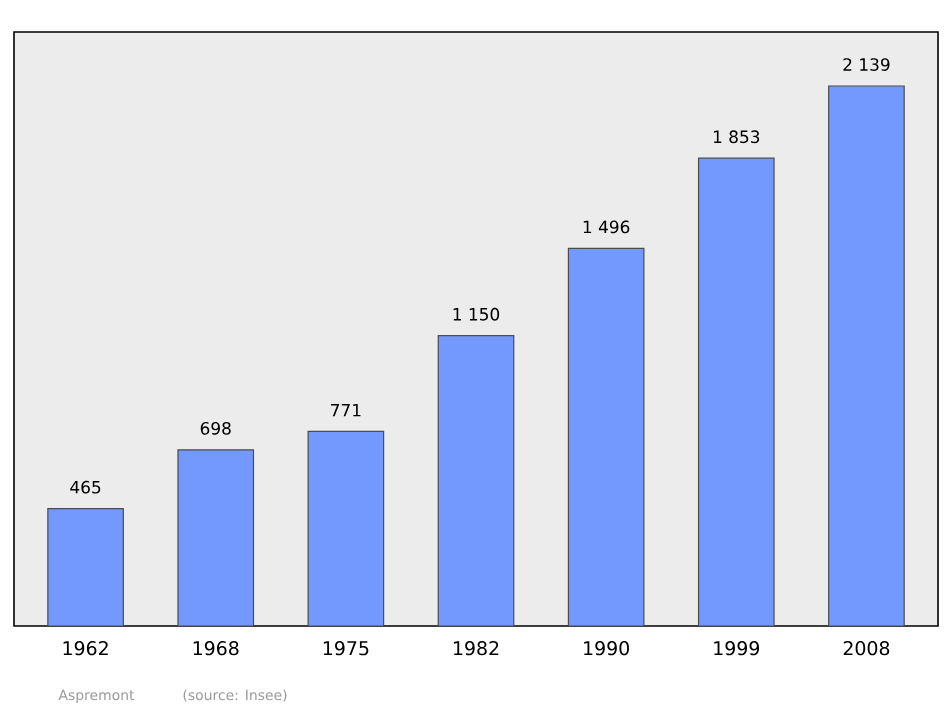 The height and width of the screenshot is (710, 950). Describe the element at coordinates (346, 648) in the screenshot. I see `x-tick-label: 1975` at that location.